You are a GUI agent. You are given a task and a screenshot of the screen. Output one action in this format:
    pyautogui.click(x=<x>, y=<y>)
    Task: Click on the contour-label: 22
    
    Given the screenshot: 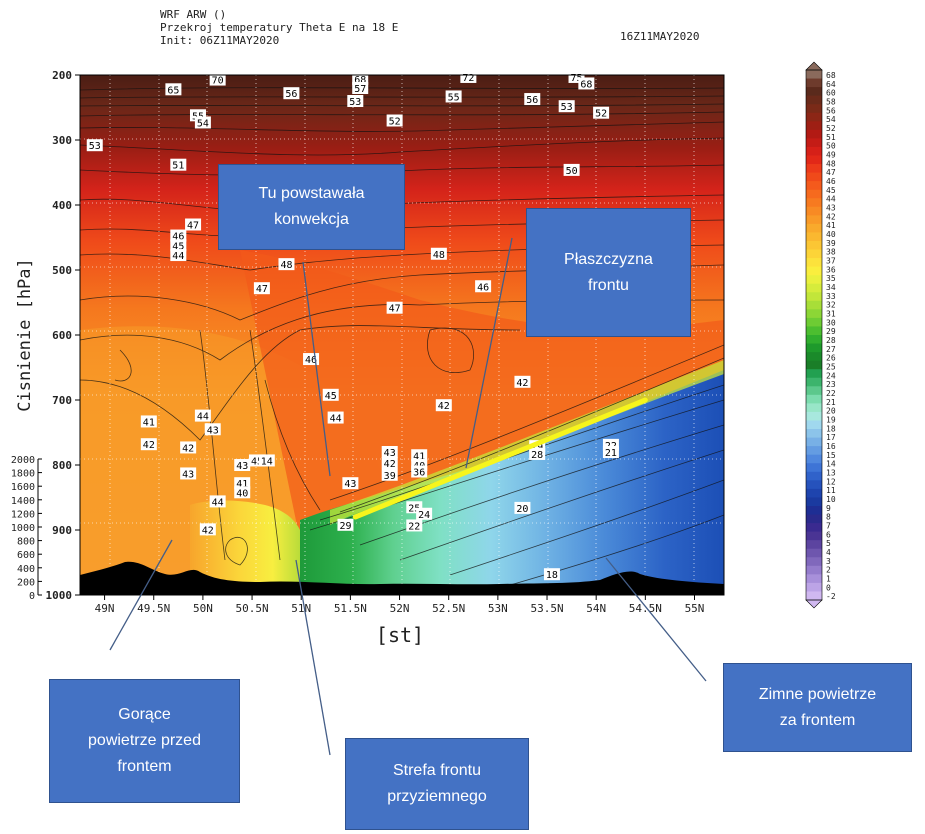 What is the action you would take?
    pyautogui.click(x=414, y=525)
    